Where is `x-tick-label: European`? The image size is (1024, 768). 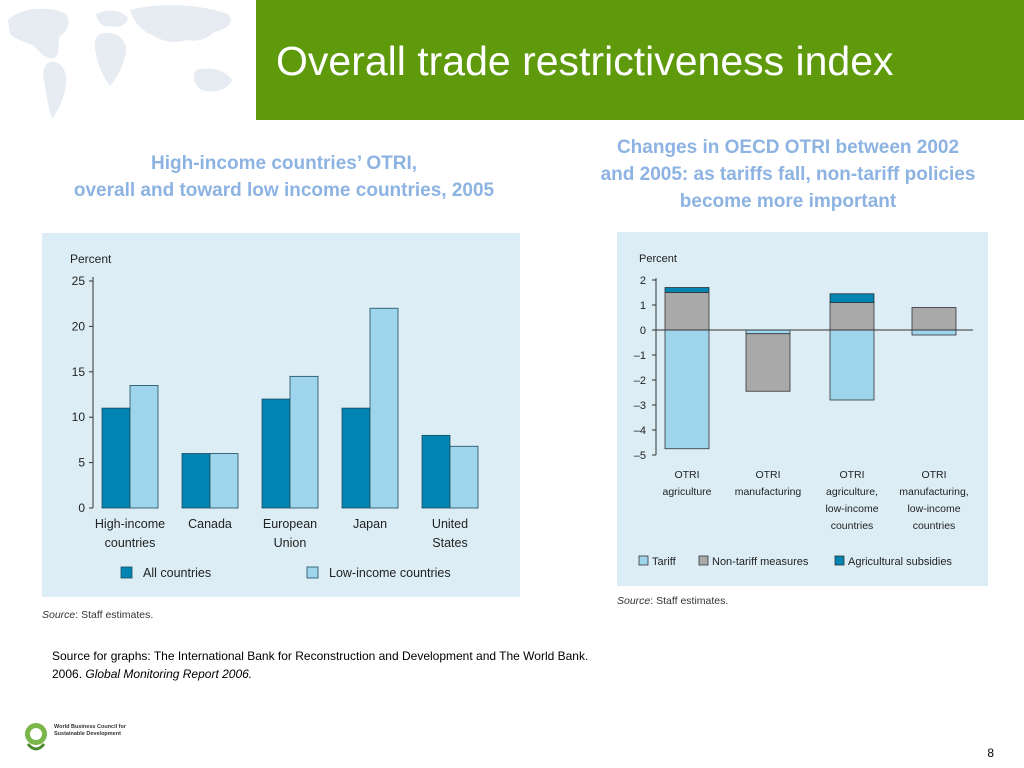
x-tick-label: European is located at coordinates (290, 524).